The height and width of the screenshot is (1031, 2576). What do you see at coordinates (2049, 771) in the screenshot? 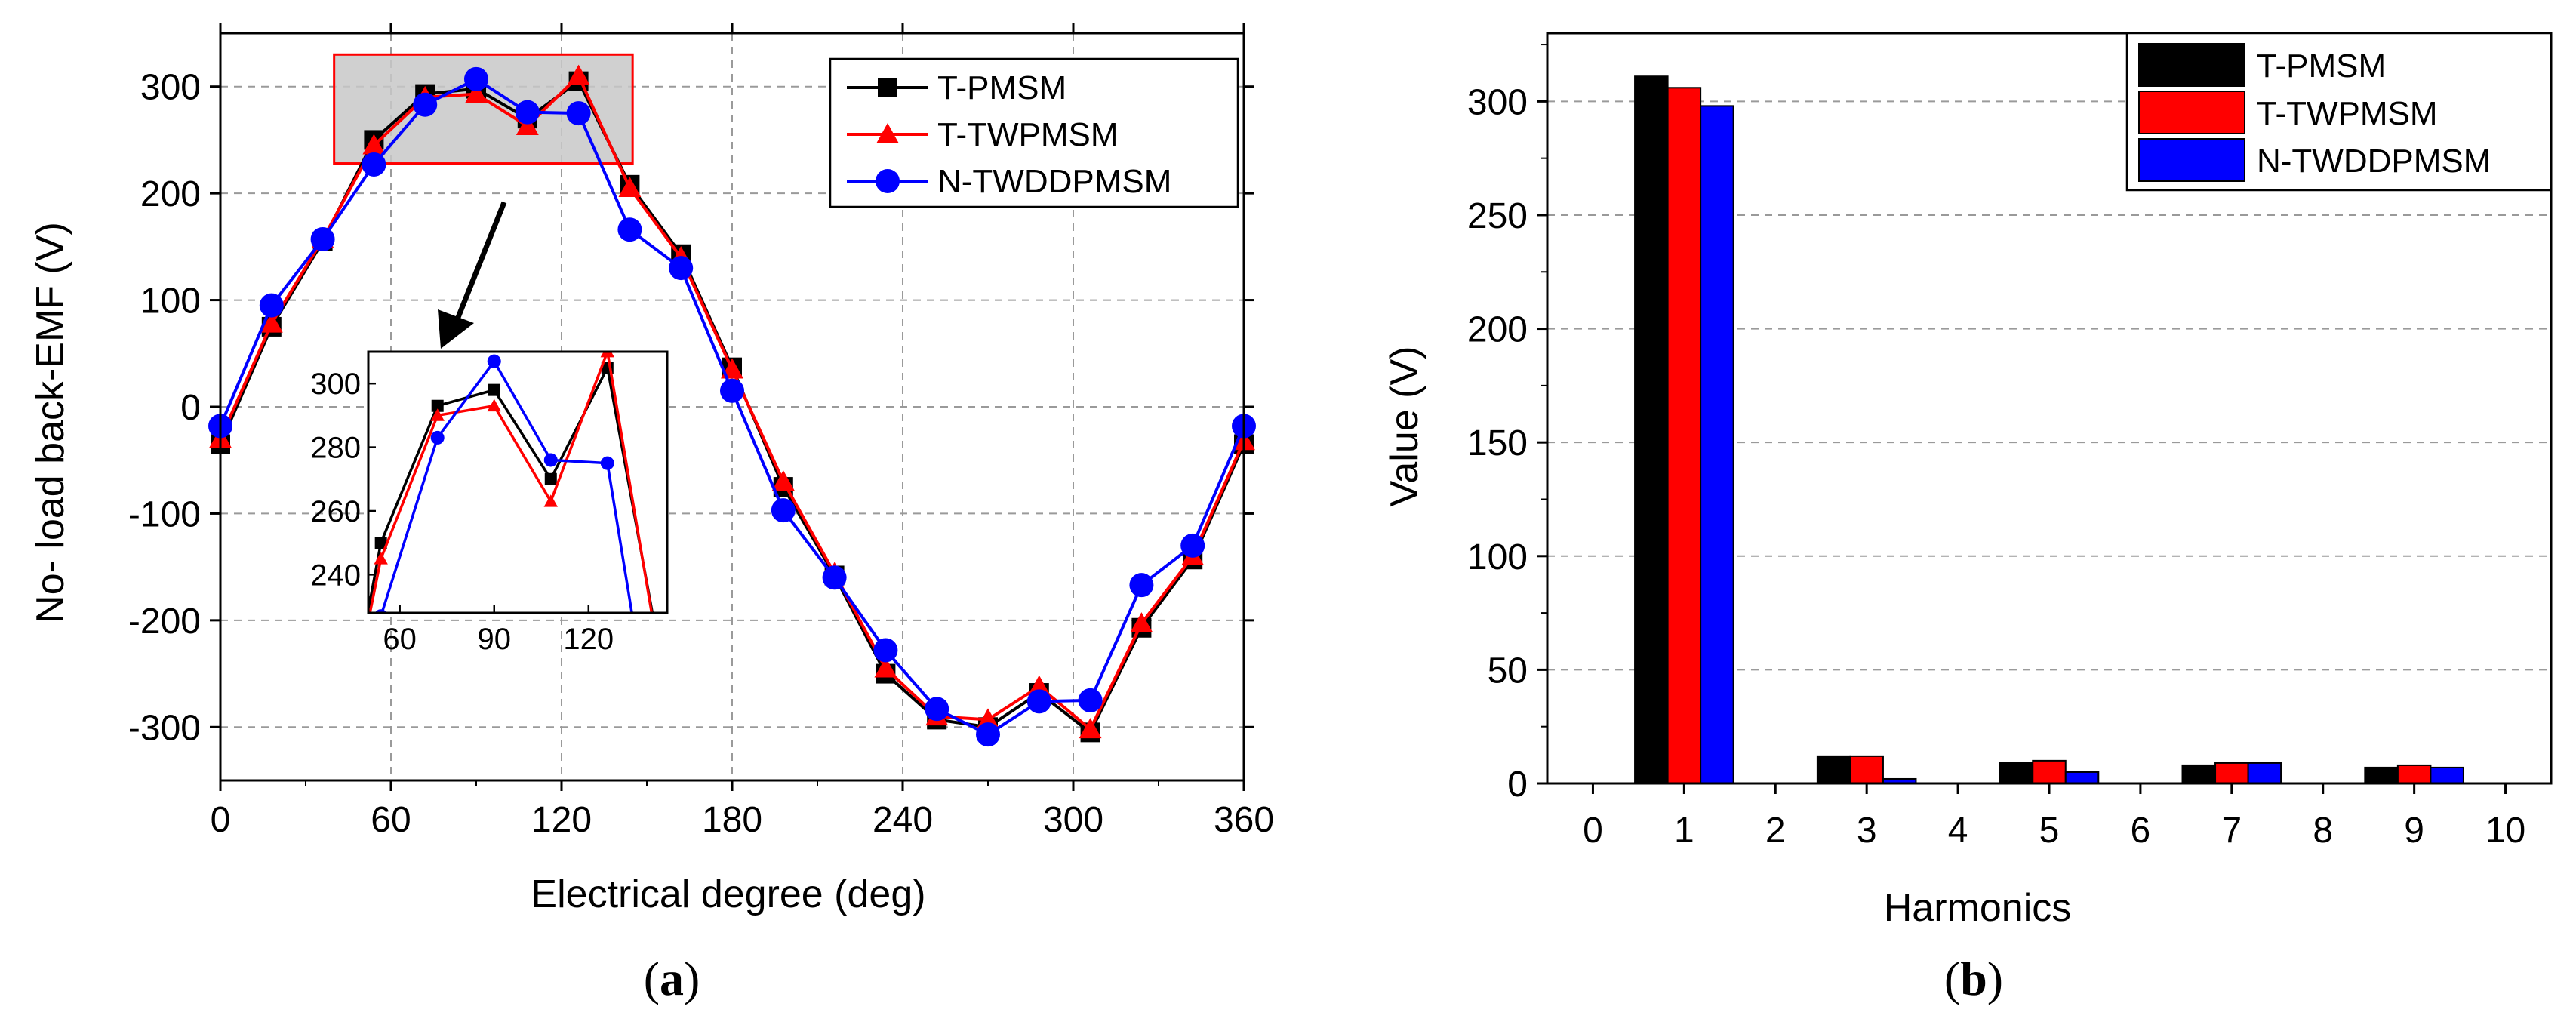
I see `bar-t-twpmsm-h5` at bounding box center [2049, 771].